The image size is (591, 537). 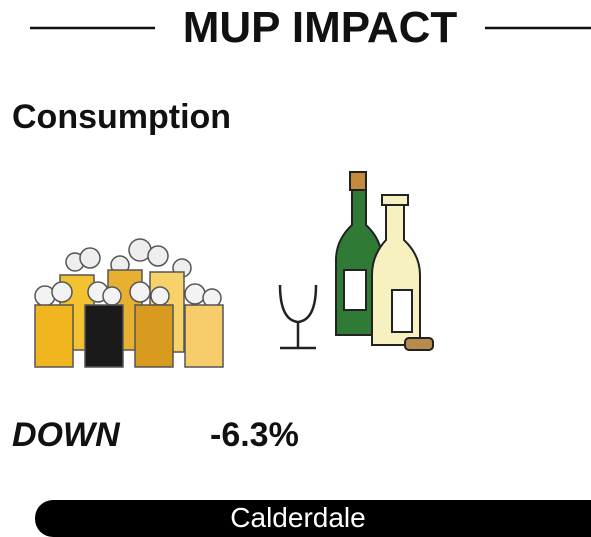 I want to click on beer-icon, so click(x=129, y=303).